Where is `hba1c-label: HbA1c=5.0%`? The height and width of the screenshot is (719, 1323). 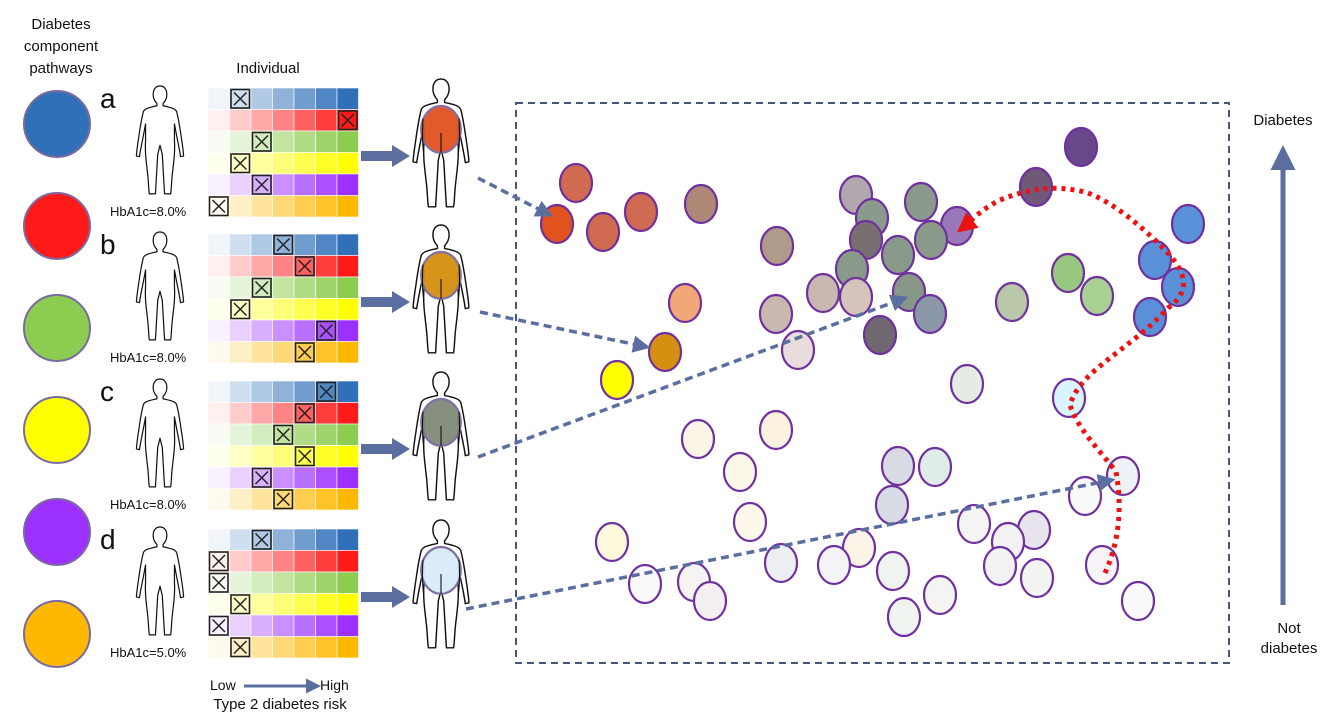 hba1c-label: HbA1c=5.0% is located at coordinates (148, 652).